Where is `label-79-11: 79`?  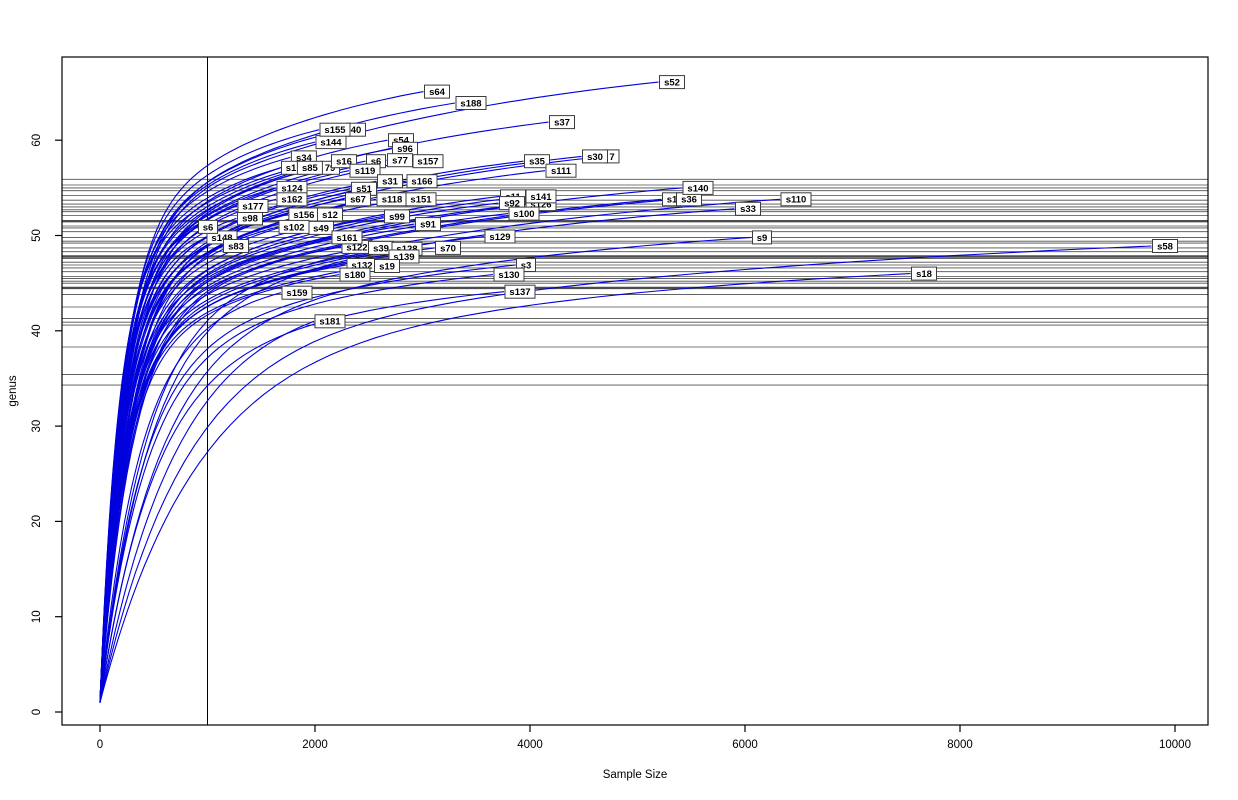
label-79-11: 79 is located at coordinates (330, 168).